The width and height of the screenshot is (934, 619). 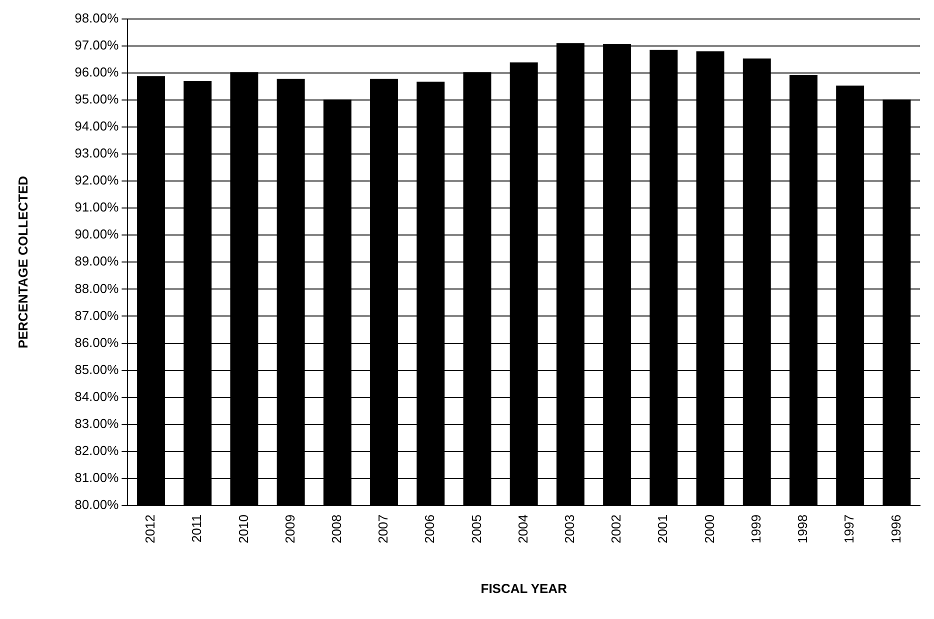 What do you see at coordinates (570, 529) in the screenshot?
I see `x-tick-label: 2003` at bounding box center [570, 529].